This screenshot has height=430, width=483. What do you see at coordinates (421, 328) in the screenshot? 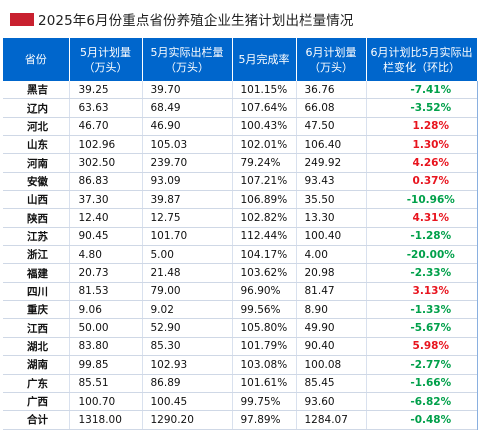
I see `cell-change: -5.67%` at bounding box center [421, 328].